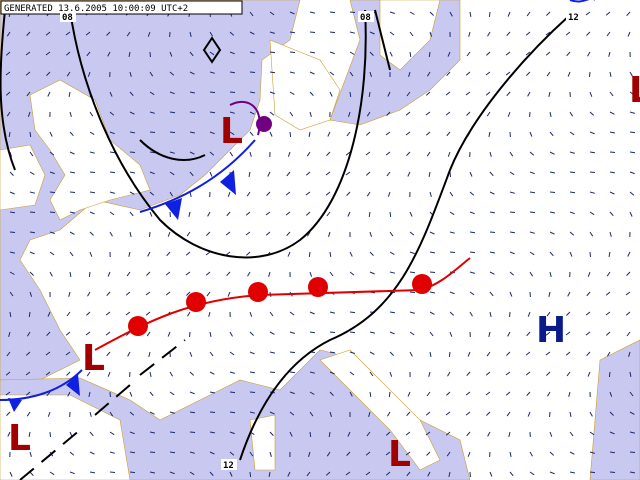 This screenshot has height=480, width=640. I want to click on isobar-label: 12, so click(228, 466).